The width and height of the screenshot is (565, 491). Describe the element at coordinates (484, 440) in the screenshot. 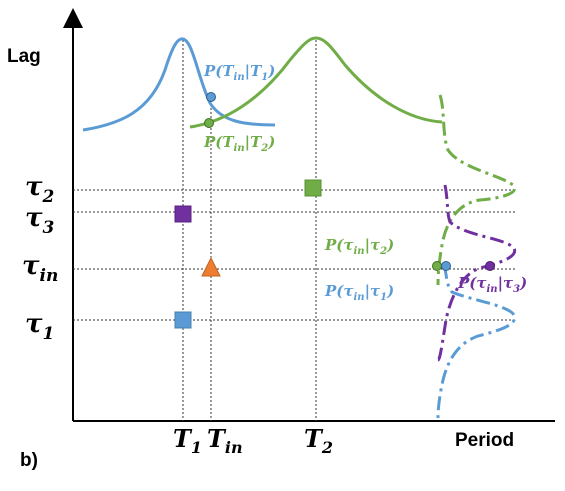

I see `x-axis-label: Period` at that location.